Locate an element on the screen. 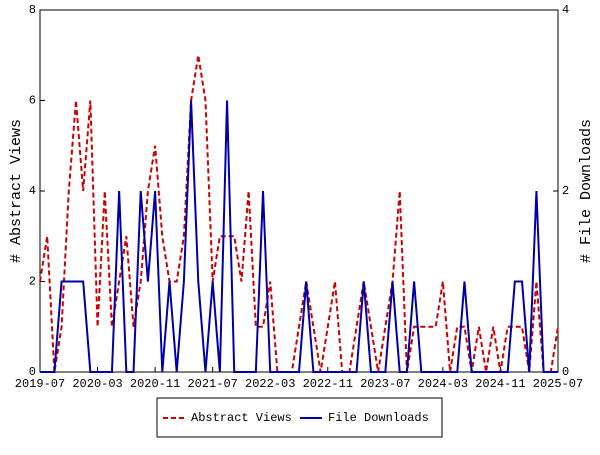 This screenshot has height=455, width=600. y2-tick-label: 0 is located at coordinates (565, 372).